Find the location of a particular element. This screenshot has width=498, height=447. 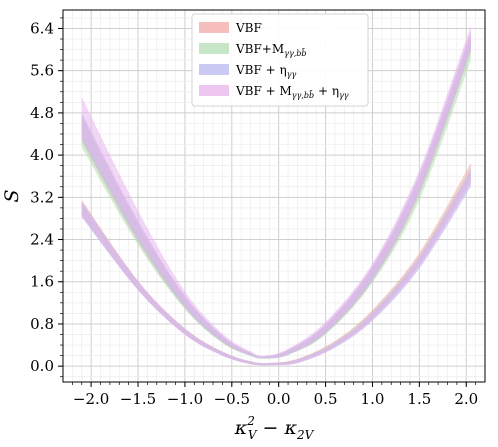

y-tick-label: 5.6 is located at coordinates (42, 71).